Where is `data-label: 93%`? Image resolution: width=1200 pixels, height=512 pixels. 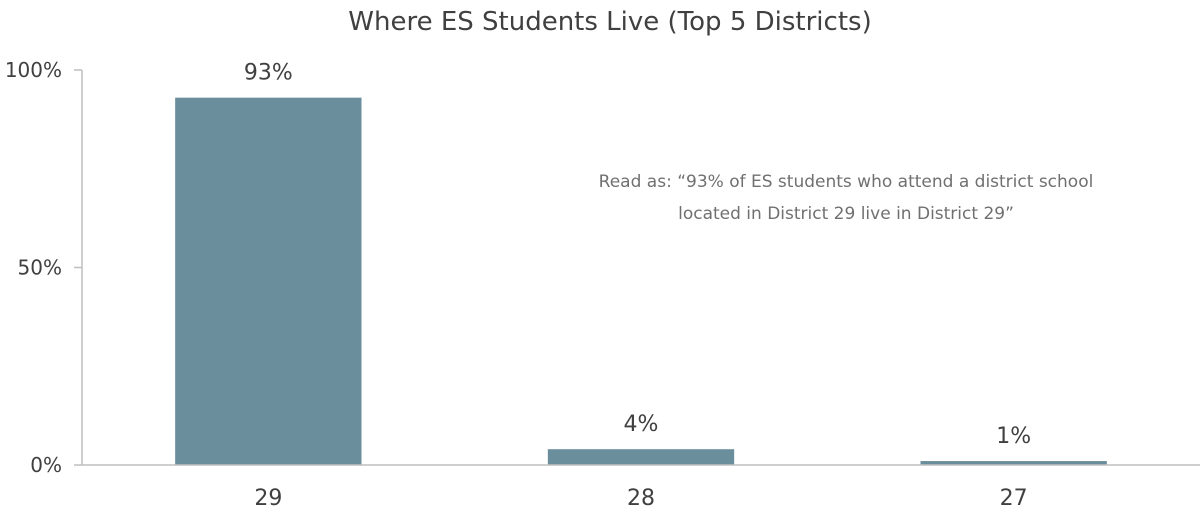
data-label: 93% is located at coordinates (268, 73).